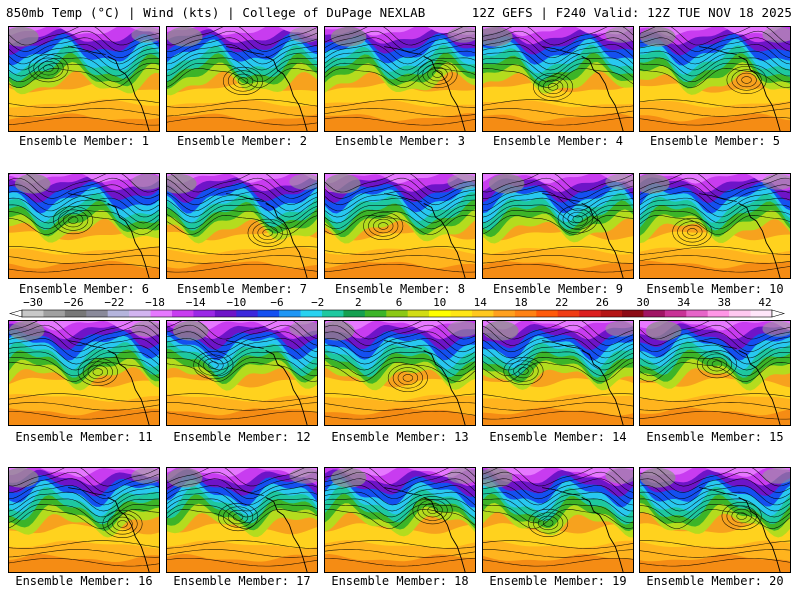 This screenshot has height=600, width=800. I want to click on colorbar-right-arrow, so click(778, 313).